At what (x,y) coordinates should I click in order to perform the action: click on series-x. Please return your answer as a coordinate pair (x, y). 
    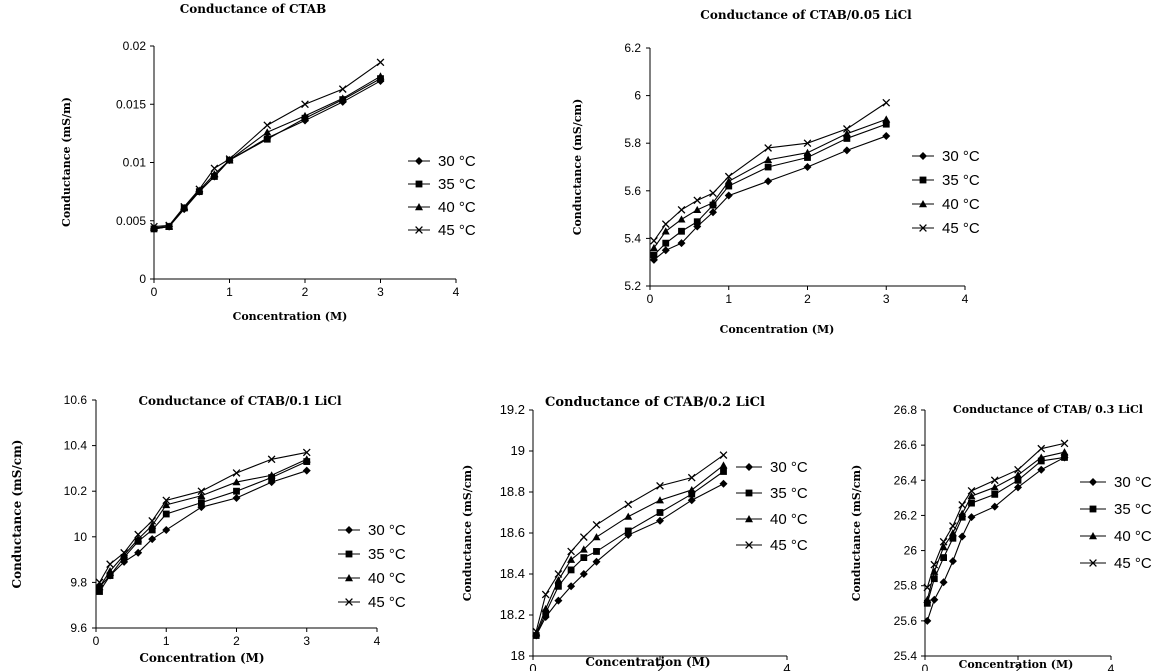
    Looking at the image, I should click on (630, 543).